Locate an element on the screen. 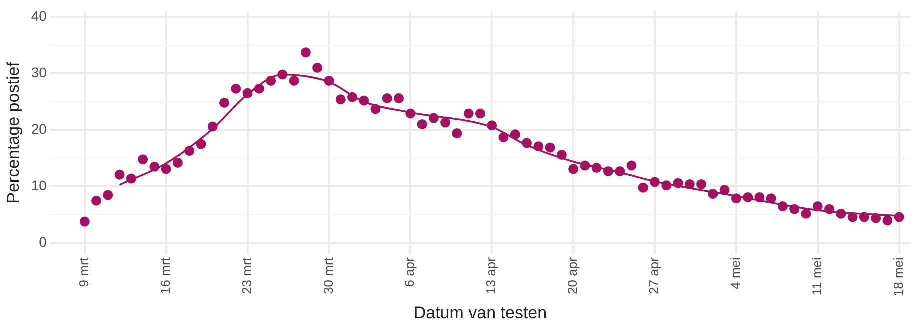 Image resolution: width=918 pixels, height=328 pixels. y-tick-label: 30 is located at coordinates (39, 72).